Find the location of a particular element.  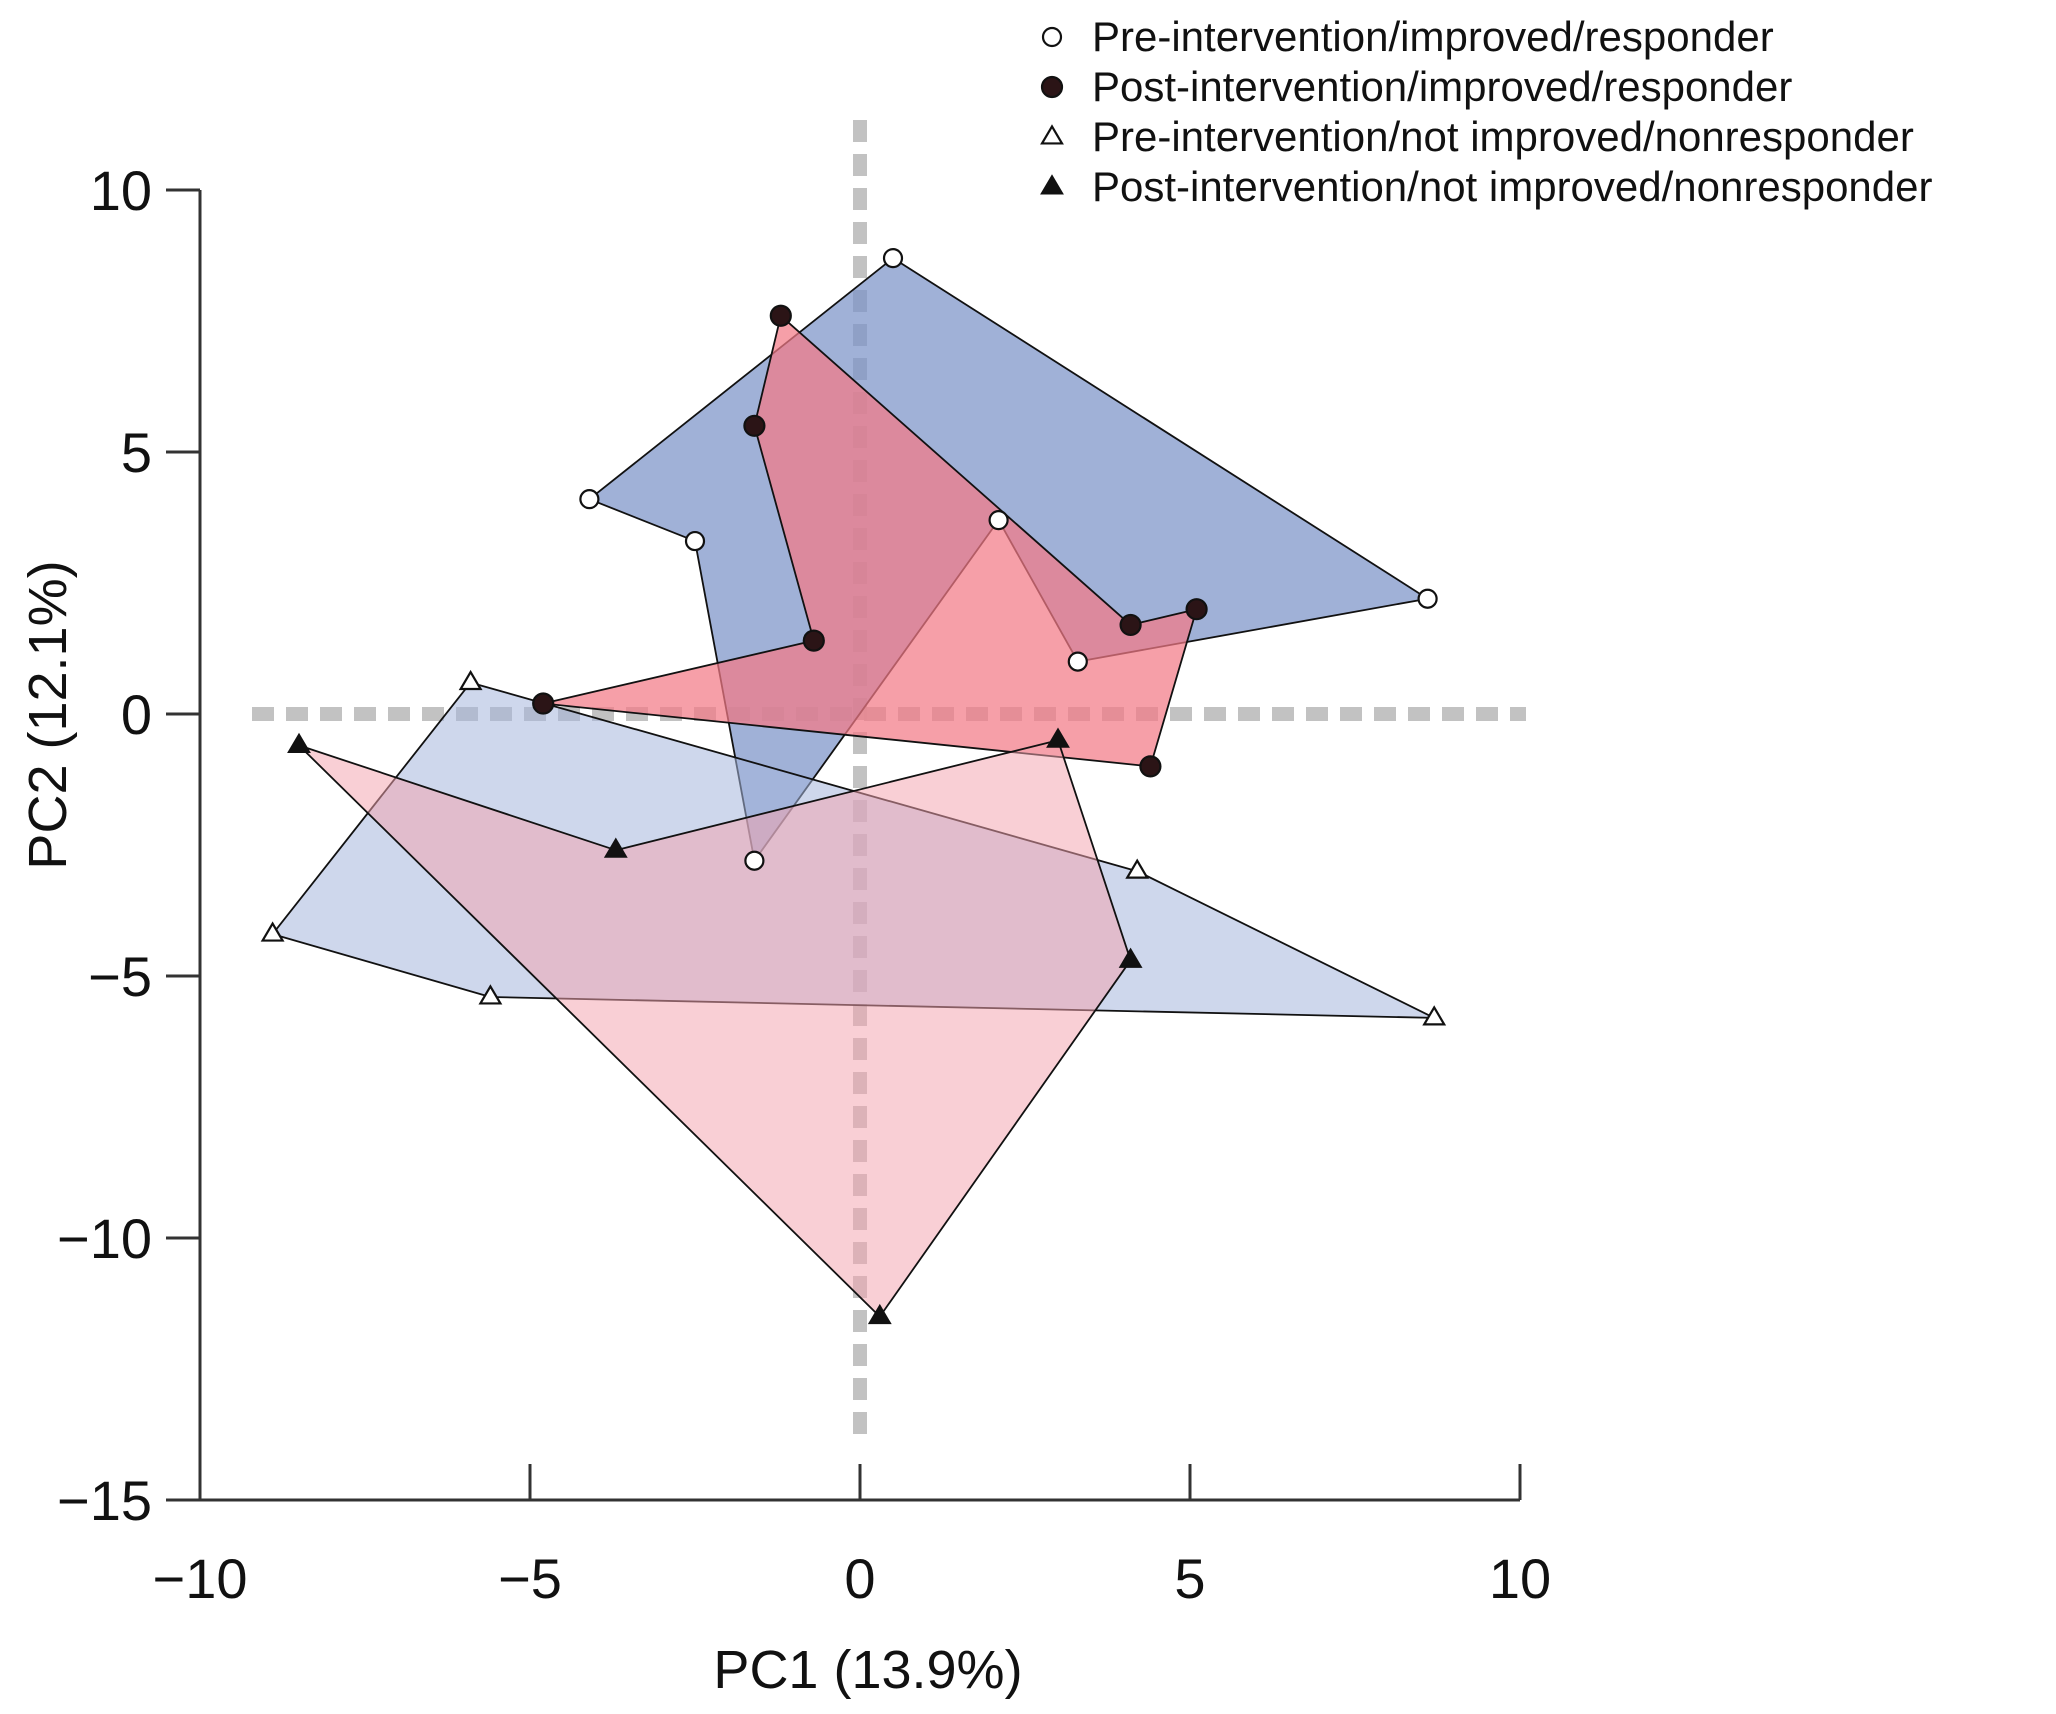

y-tick-label-5: 5 is located at coordinates (136, 452).